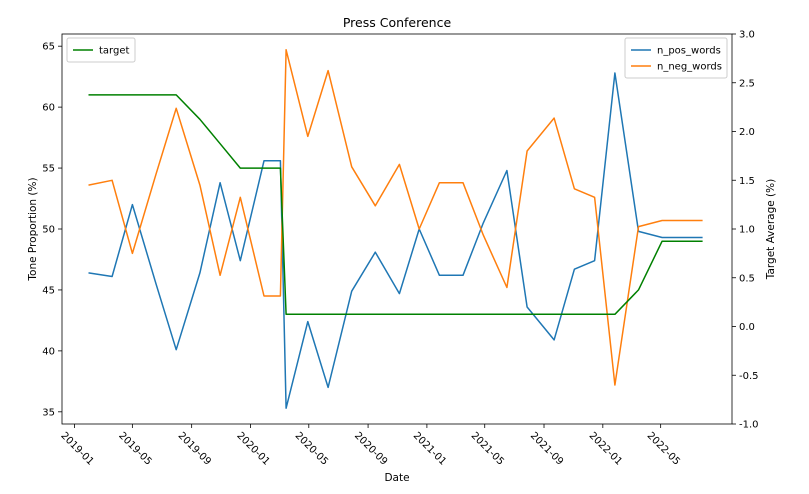 This screenshot has width=809, height=494. Describe the element at coordinates (747, 327) in the screenshot. I see `right-tick-label: 0.0` at that location.